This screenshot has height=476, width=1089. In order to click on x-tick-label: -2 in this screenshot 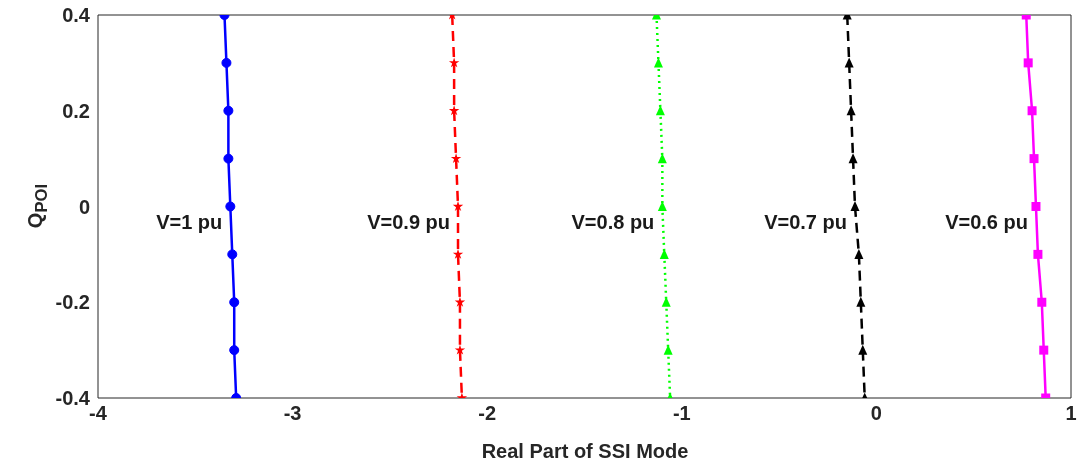, I will do `click(487, 413)`.